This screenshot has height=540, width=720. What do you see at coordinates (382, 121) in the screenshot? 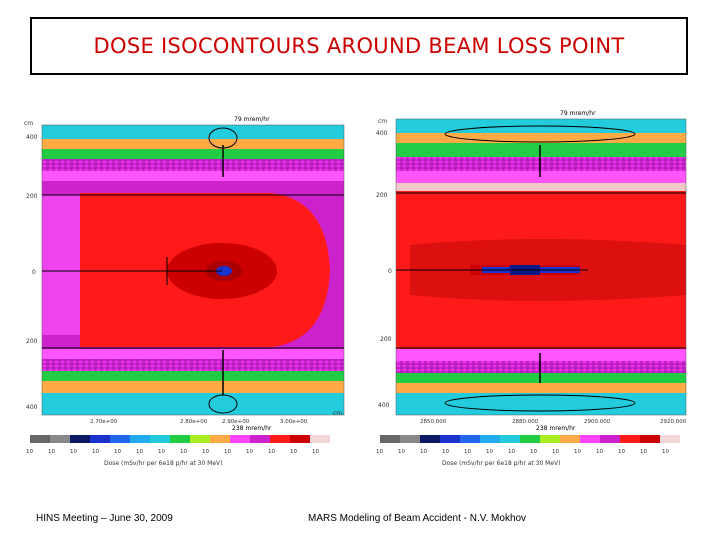
I see `right-unit-label: cm` at bounding box center [382, 121].